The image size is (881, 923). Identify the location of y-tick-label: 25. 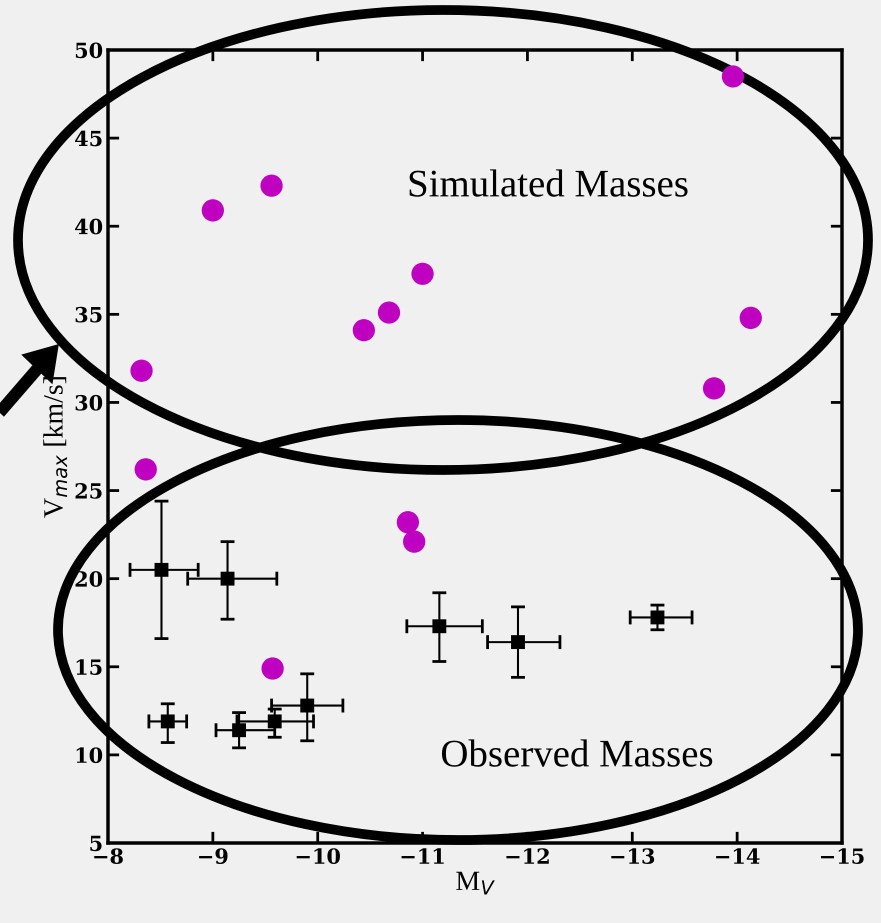
(89, 491).